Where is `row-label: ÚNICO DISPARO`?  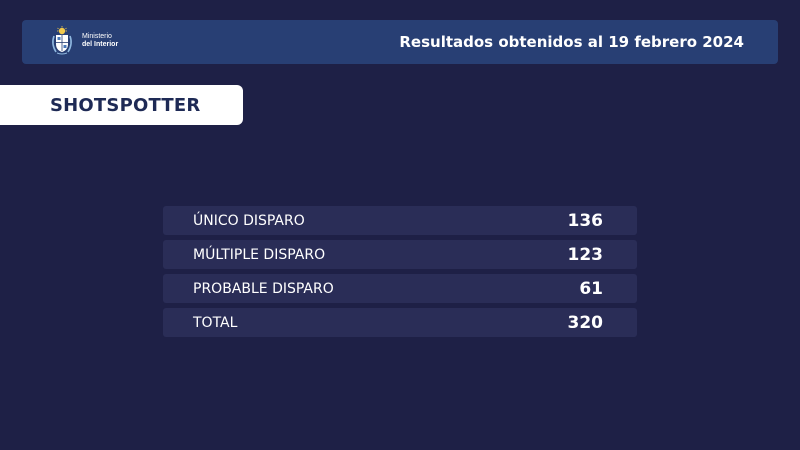
row-label: ÚNICO DISPARO is located at coordinates (249, 221).